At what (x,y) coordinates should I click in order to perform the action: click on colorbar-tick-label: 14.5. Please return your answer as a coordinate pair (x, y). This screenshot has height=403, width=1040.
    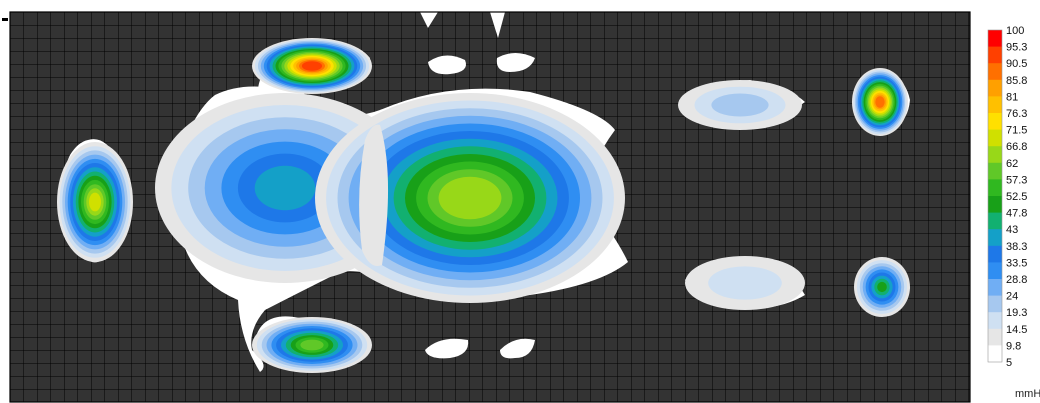
    Looking at the image, I should click on (1016, 330).